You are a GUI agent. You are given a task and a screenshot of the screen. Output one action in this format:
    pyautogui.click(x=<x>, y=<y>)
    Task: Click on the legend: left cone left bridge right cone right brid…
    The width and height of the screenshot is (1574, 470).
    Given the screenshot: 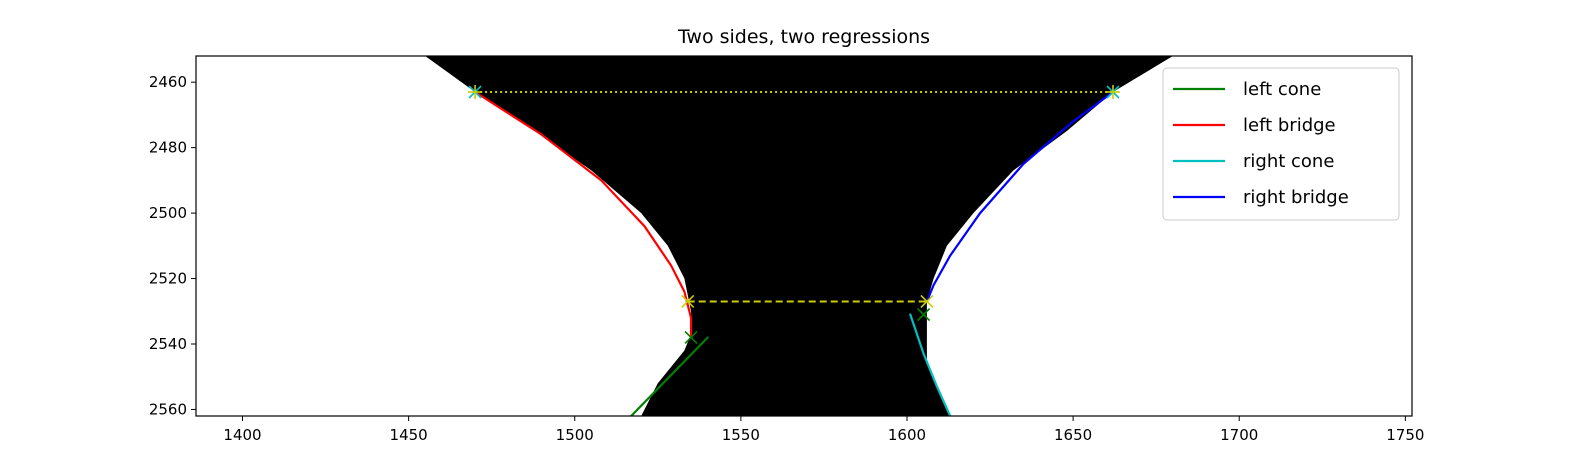 What is the action you would take?
    pyautogui.click(x=1281, y=144)
    